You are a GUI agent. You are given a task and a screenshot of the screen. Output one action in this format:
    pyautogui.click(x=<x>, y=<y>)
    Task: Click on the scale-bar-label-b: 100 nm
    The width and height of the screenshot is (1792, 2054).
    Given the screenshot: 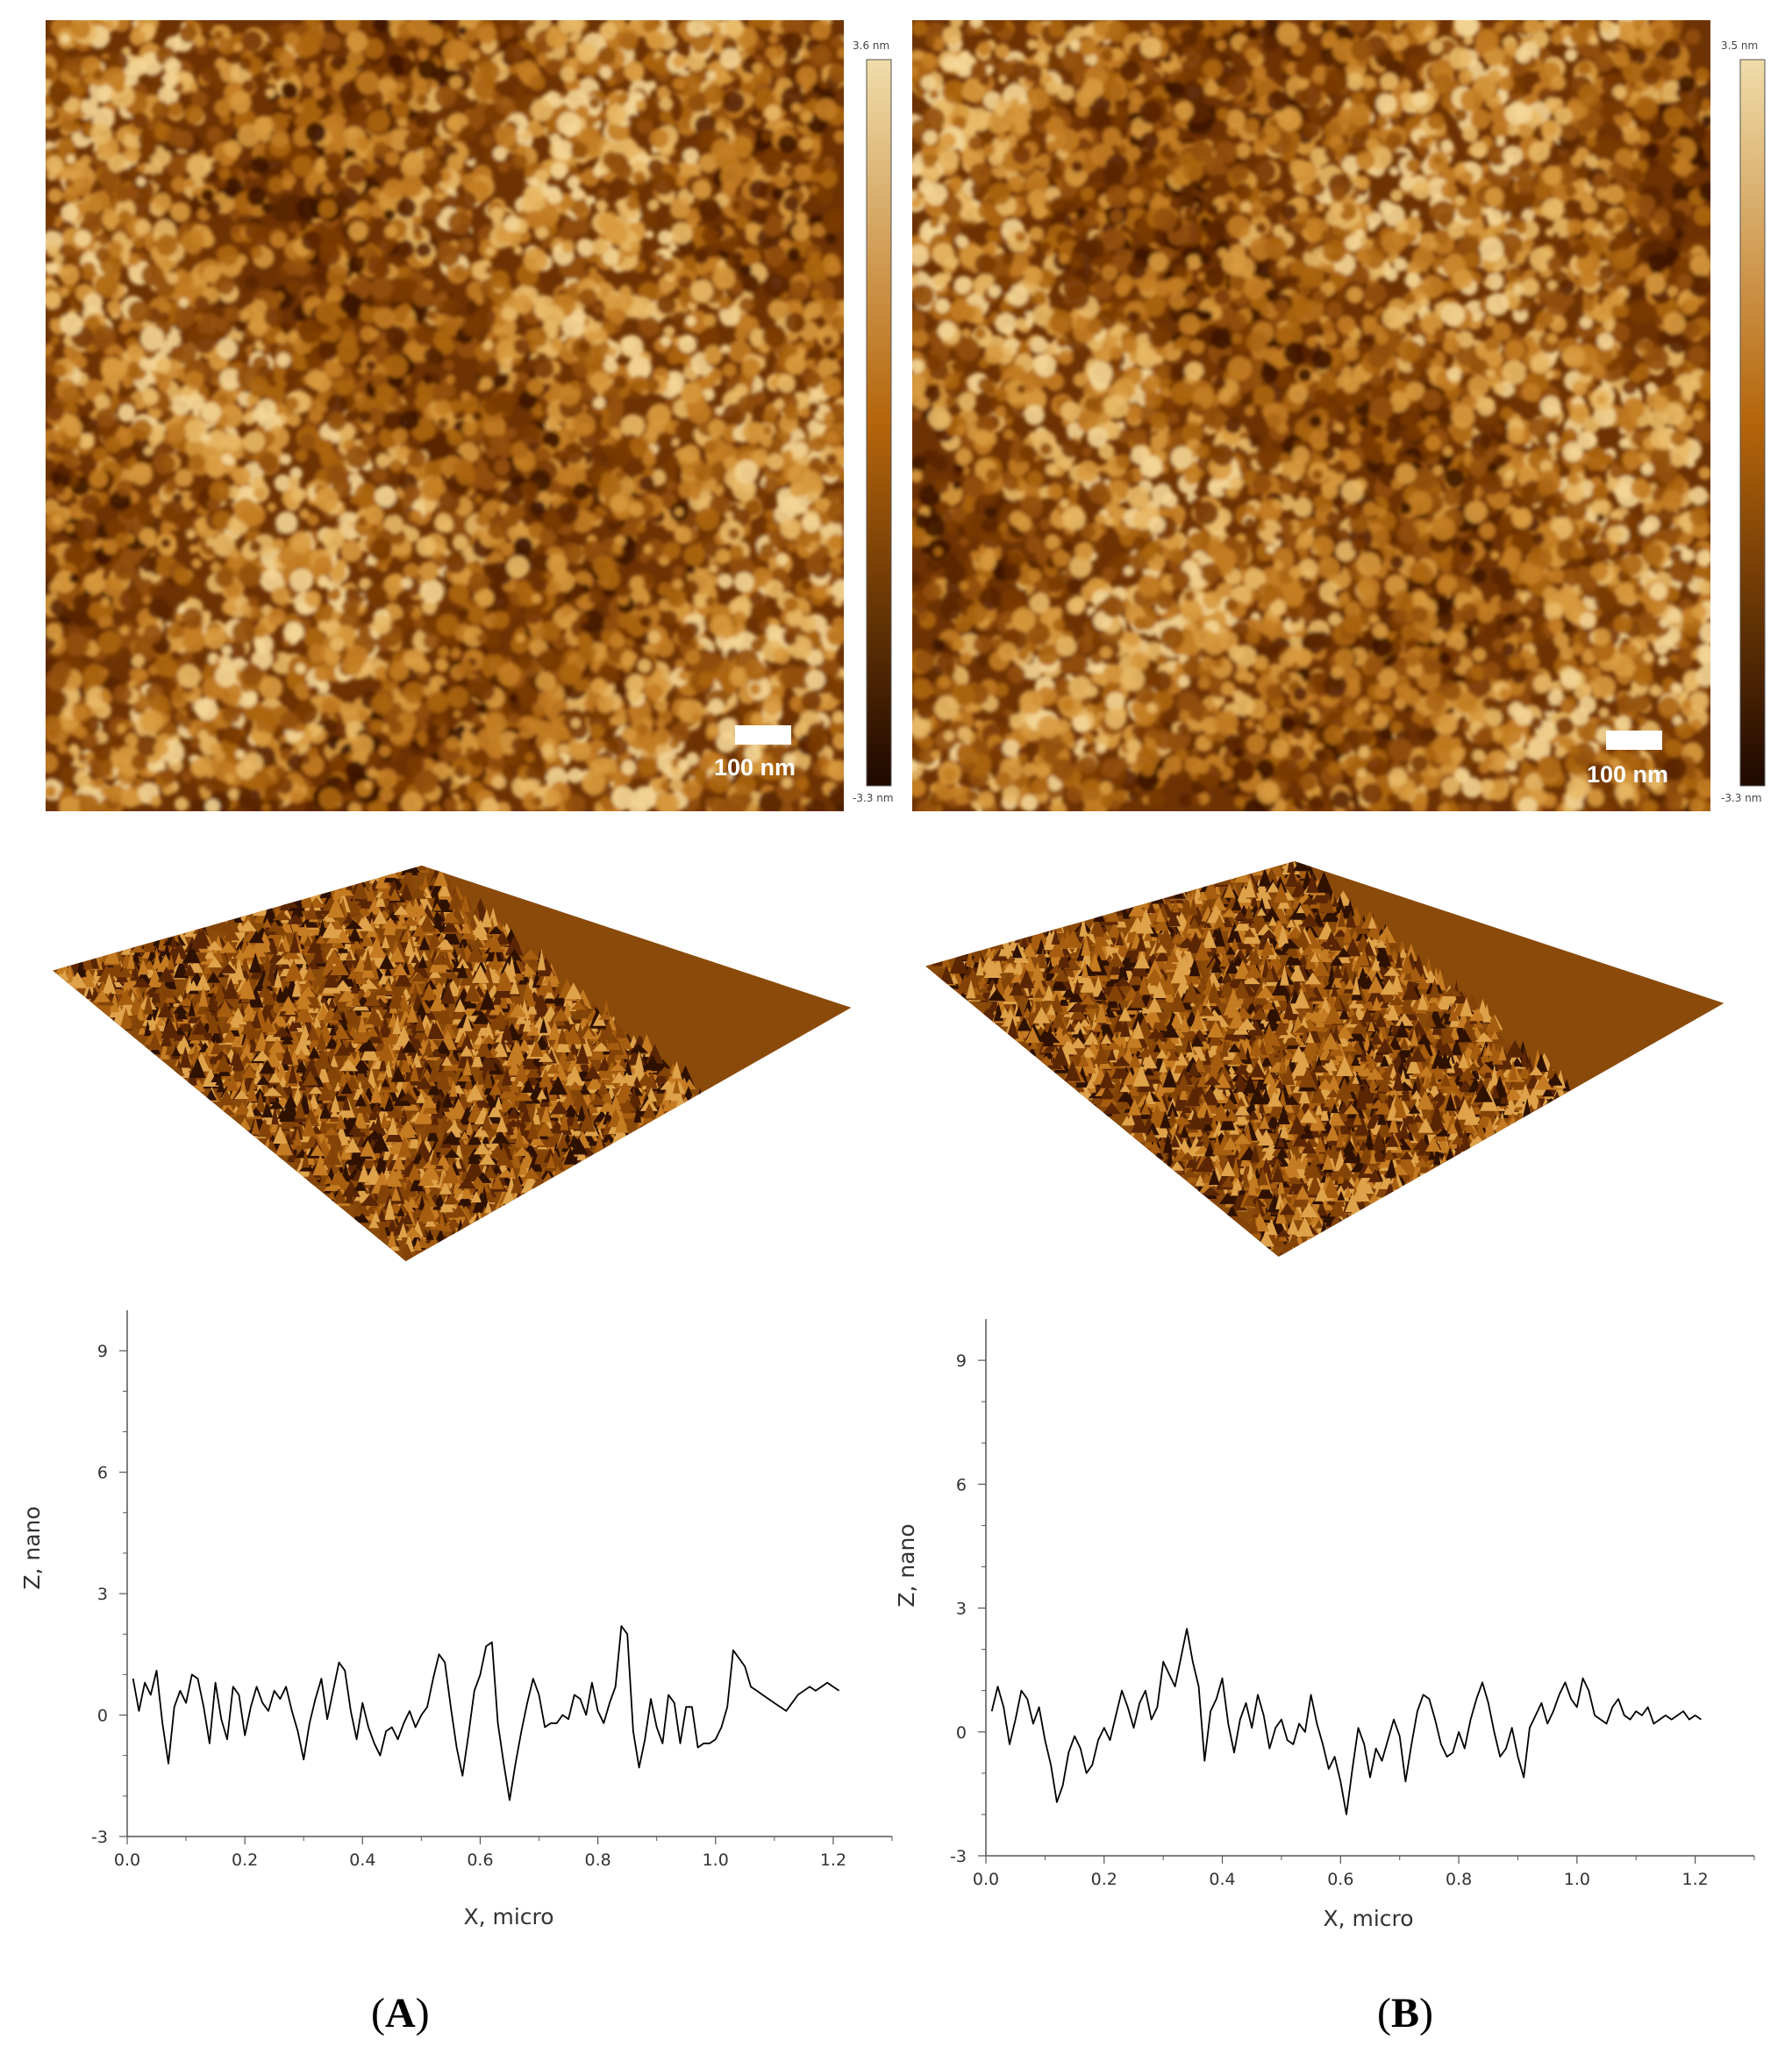 What is the action you would take?
    pyautogui.click(x=1628, y=774)
    